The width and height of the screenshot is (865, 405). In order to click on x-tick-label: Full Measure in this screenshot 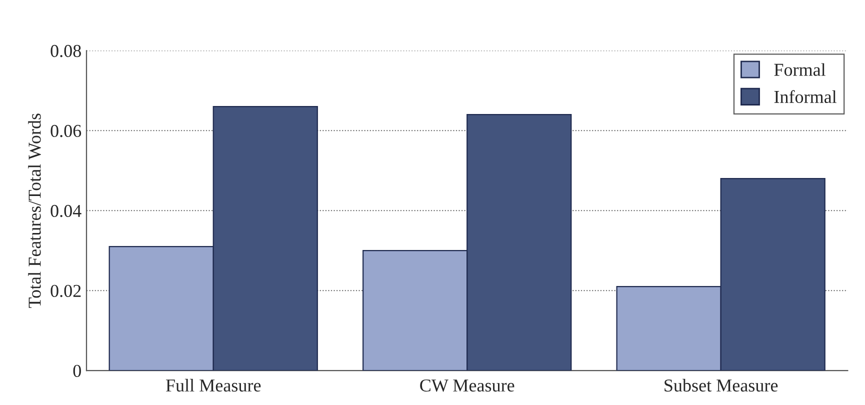, I will do `click(213, 385)`.